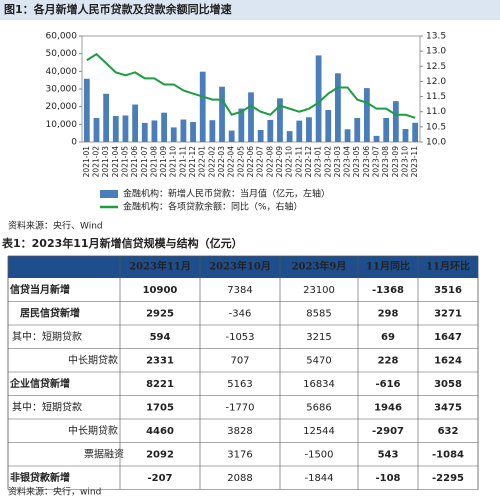  What do you see at coordinates (124, 162) in the screenshot?
I see `x-tick-label: 2021-05` at bounding box center [124, 162].